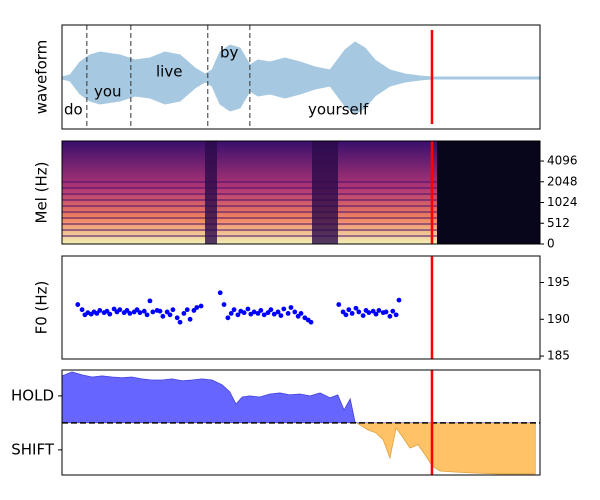 The width and height of the screenshot is (600, 500). What do you see at coordinates (562, 161) in the screenshot?
I see `y-tick-label: 4096` at bounding box center [562, 161].